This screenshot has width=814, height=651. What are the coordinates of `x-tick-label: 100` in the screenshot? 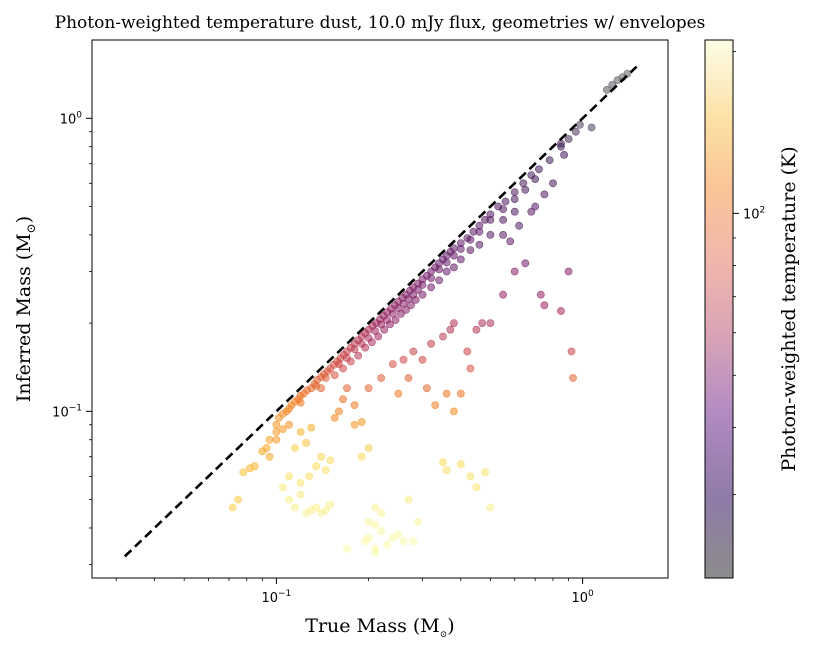 It's located at (582, 597).